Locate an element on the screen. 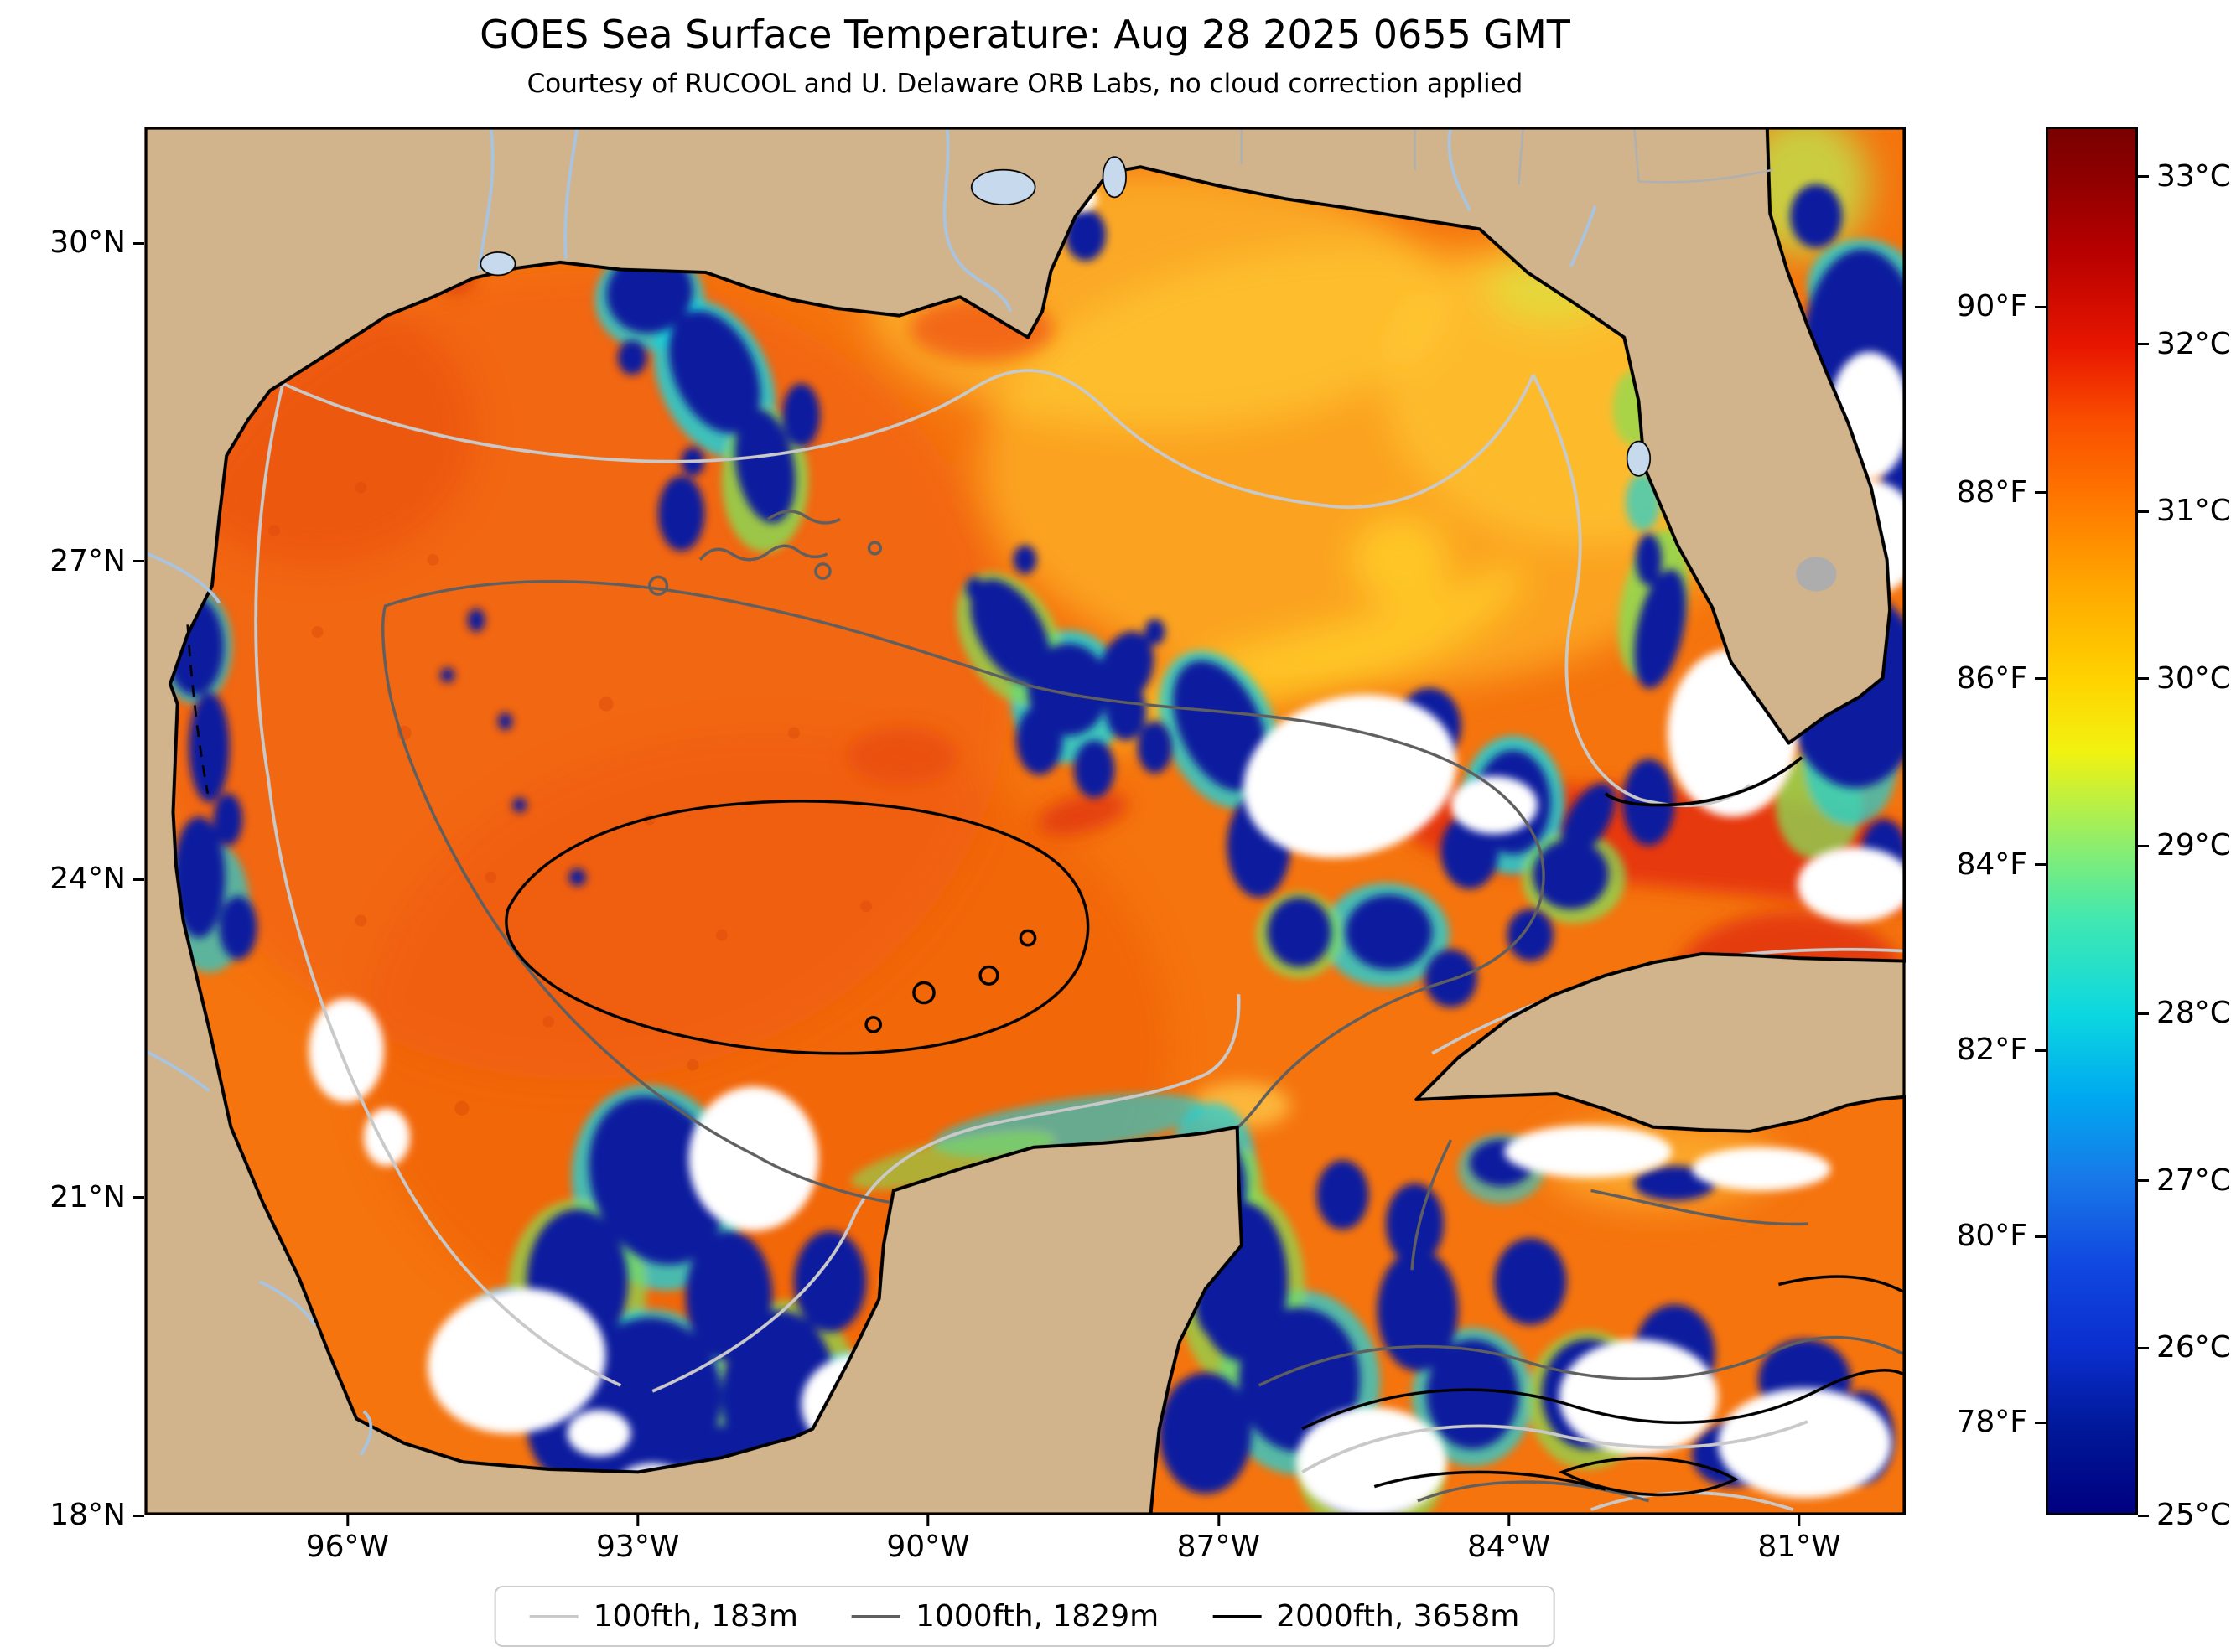 The height and width of the screenshot is (1652, 2231). legend: 100fth, 183m 1000fth, 1829m 2000fth, 3658m is located at coordinates (1024, 1616).